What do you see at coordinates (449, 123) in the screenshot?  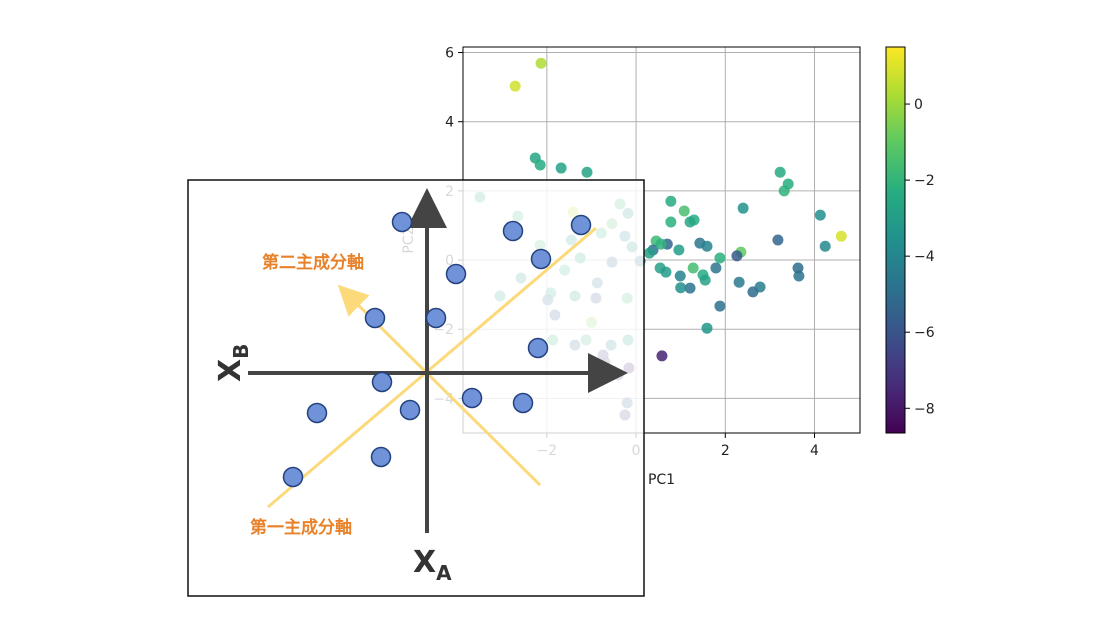 I see `y-tick-label: 4` at bounding box center [449, 123].